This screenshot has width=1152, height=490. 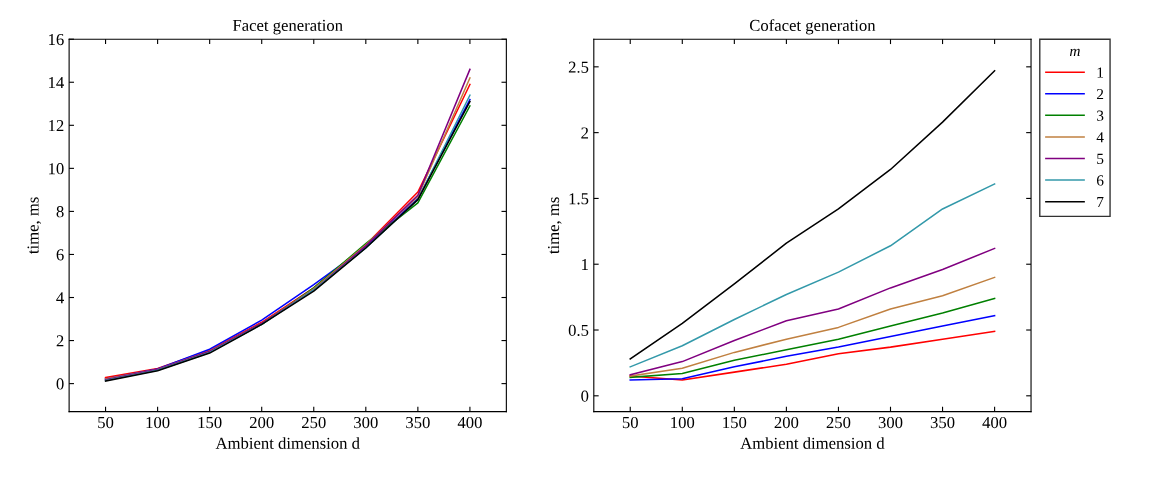 I want to click on y-tick-label: 10, so click(x=56, y=169).